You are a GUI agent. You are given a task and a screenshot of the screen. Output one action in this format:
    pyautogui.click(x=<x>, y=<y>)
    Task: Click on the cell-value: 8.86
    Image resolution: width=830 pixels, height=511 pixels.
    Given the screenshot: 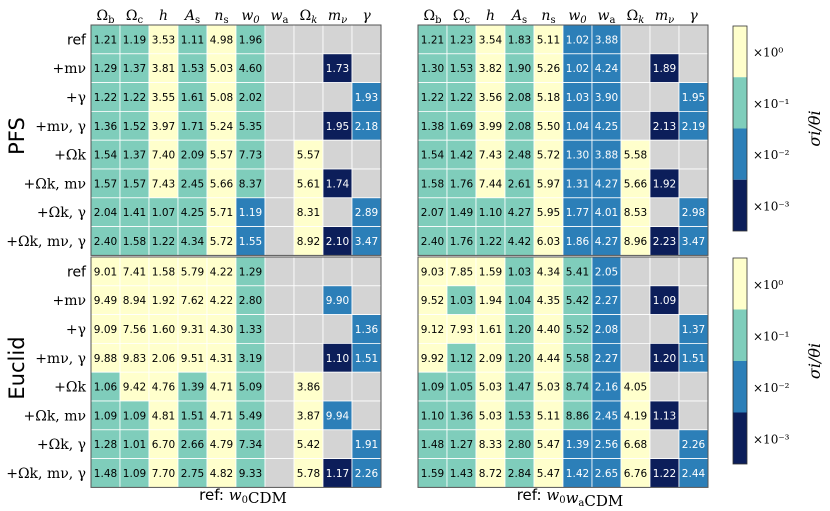 What is the action you would take?
    pyautogui.click(x=578, y=416)
    